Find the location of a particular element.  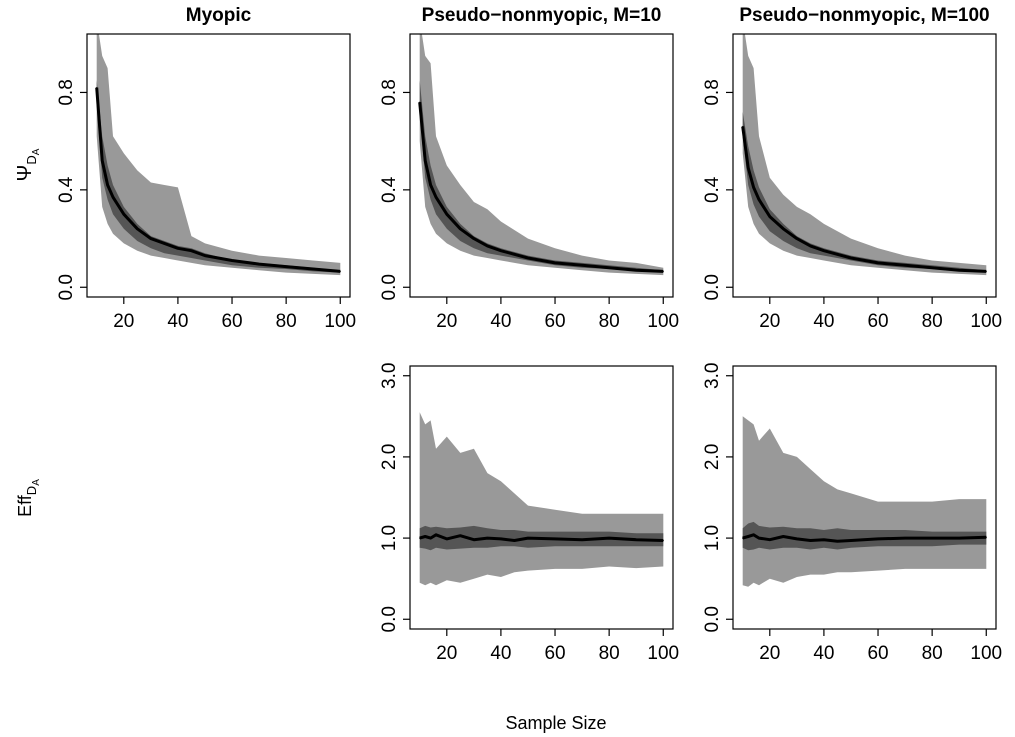

outer-band is located at coordinates (864, 155).